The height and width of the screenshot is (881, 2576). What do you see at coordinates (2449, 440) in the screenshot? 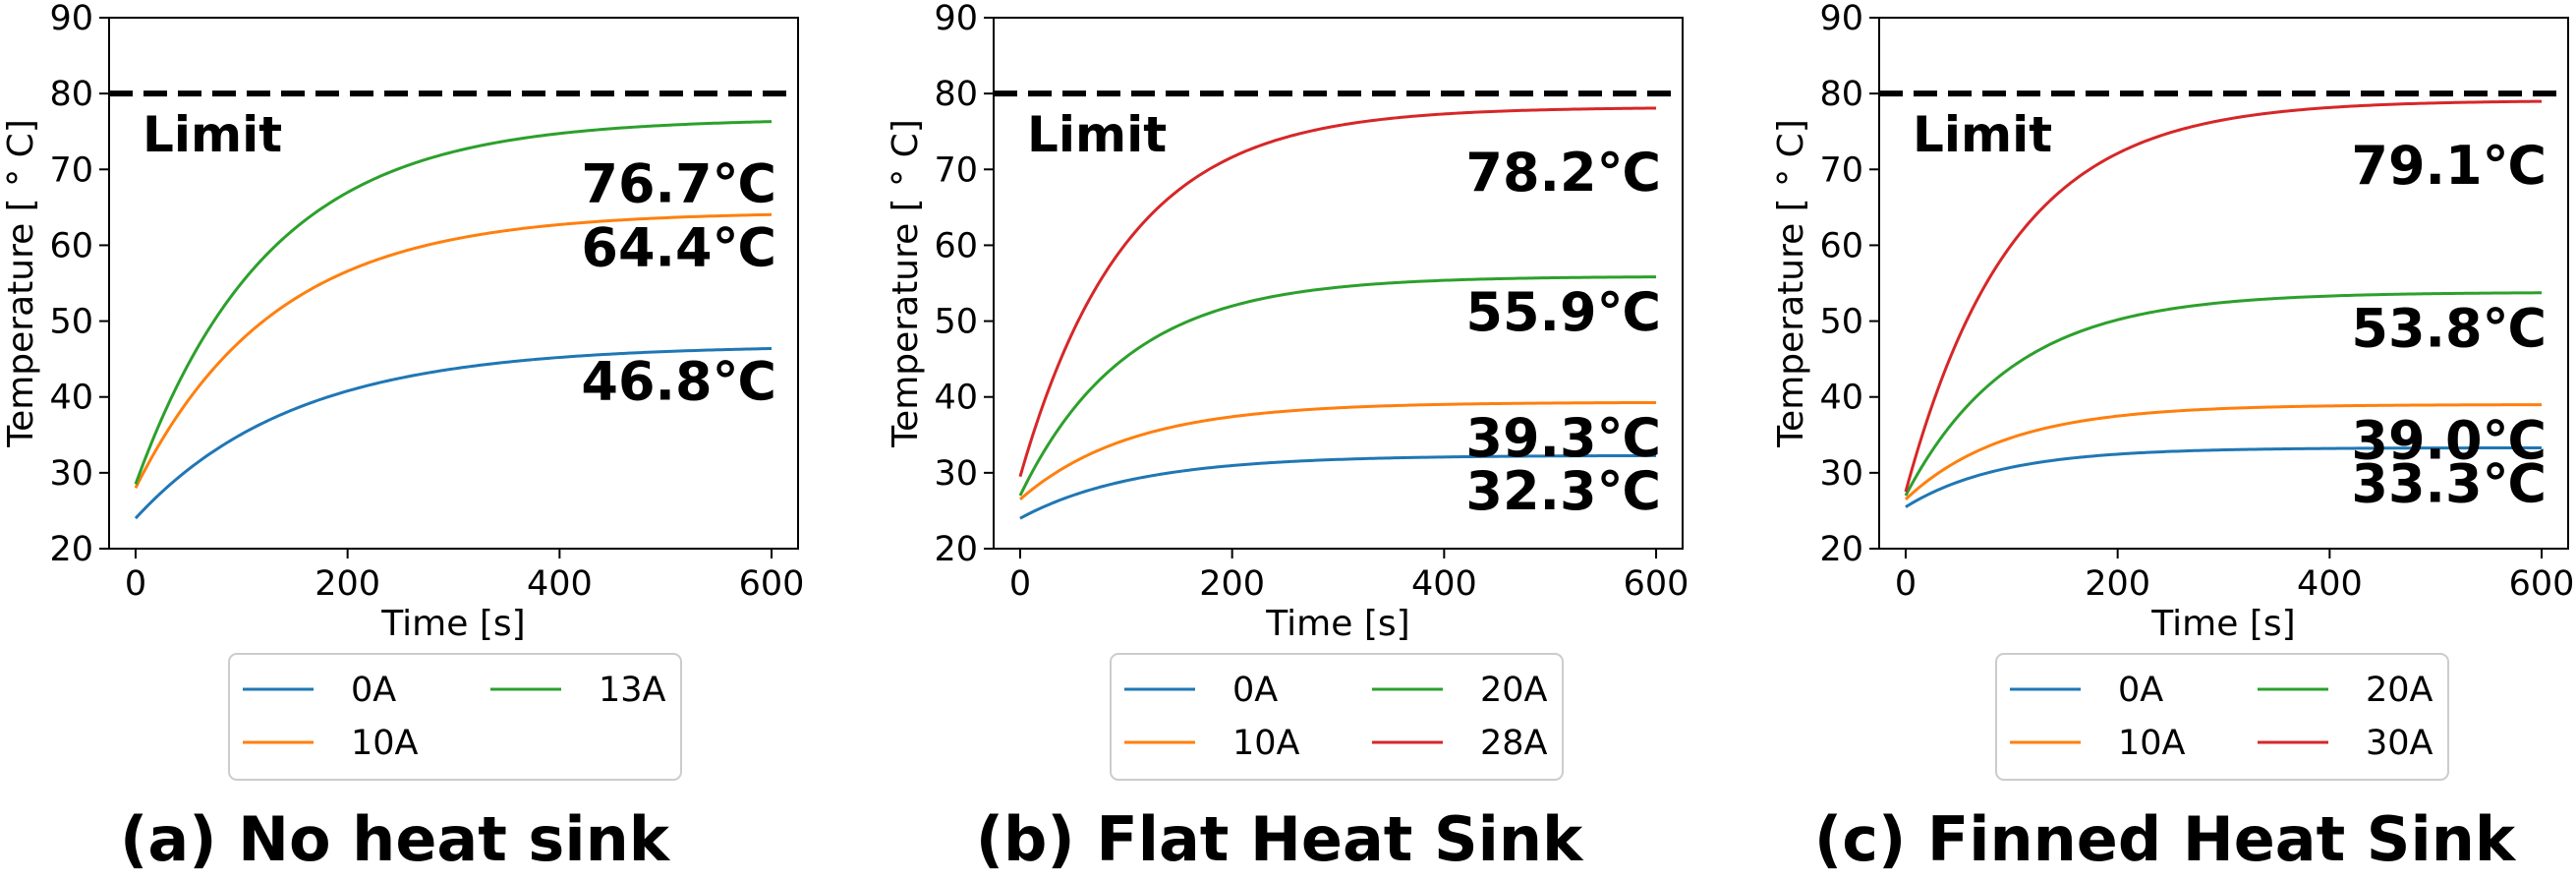
I see `end-value-label: 39.0℃` at bounding box center [2449, 440].